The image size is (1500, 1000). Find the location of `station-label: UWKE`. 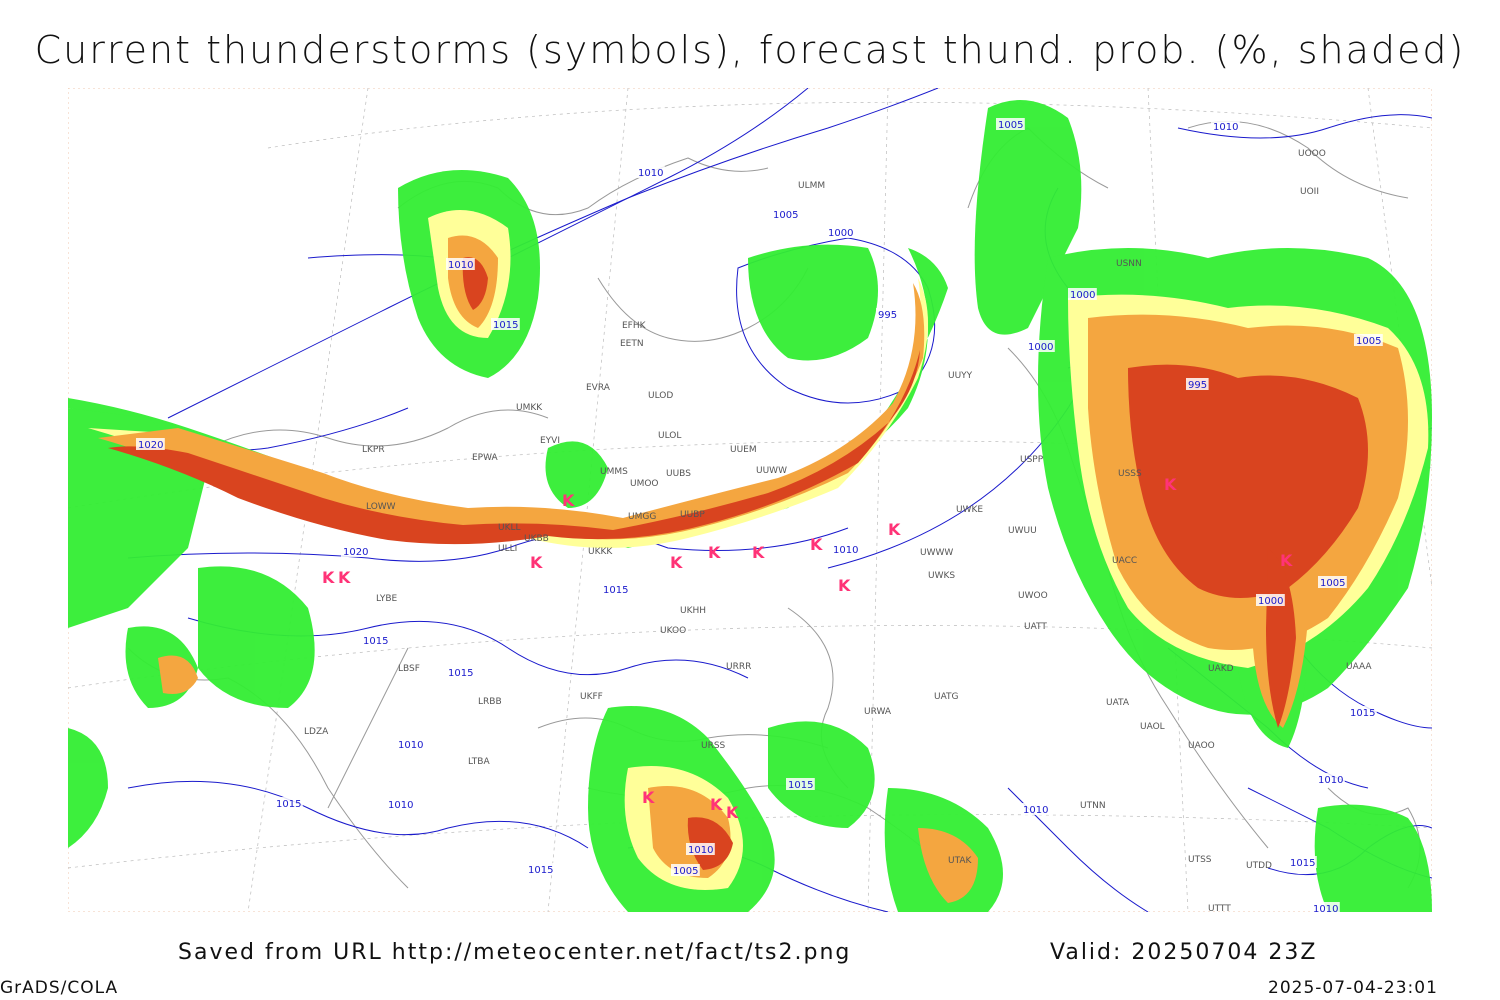

station-label: UWKE is located at coordinates (969, 510).